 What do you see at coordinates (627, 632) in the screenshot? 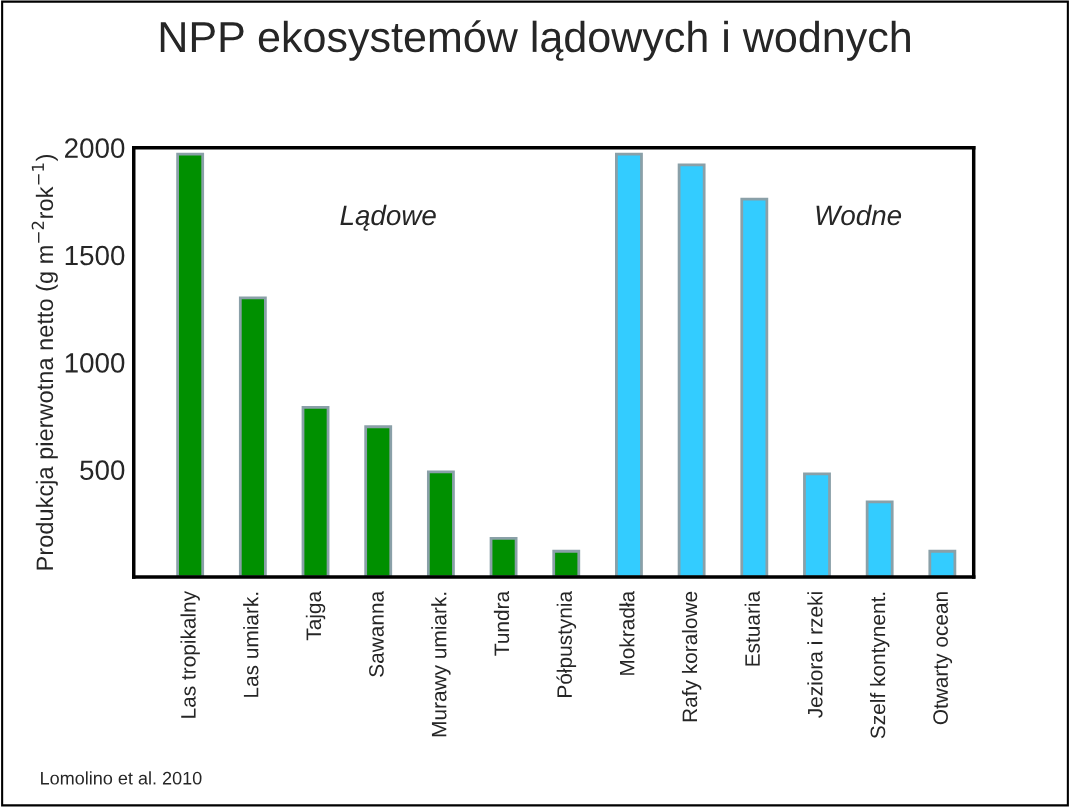
I see `x-tick-label: Mokradła` at bounding box center [627, 632].